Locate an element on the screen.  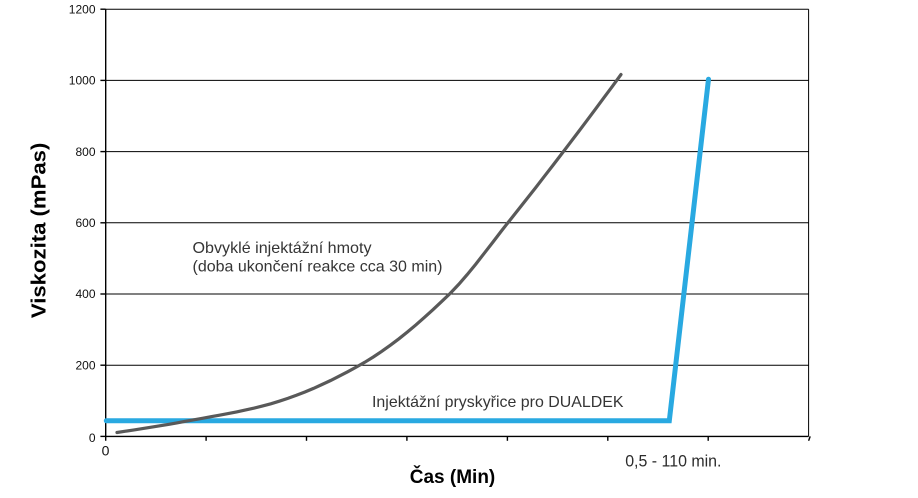
svg-text: Obvyklé injektážní hmoty is located at coordinates (282, 248).